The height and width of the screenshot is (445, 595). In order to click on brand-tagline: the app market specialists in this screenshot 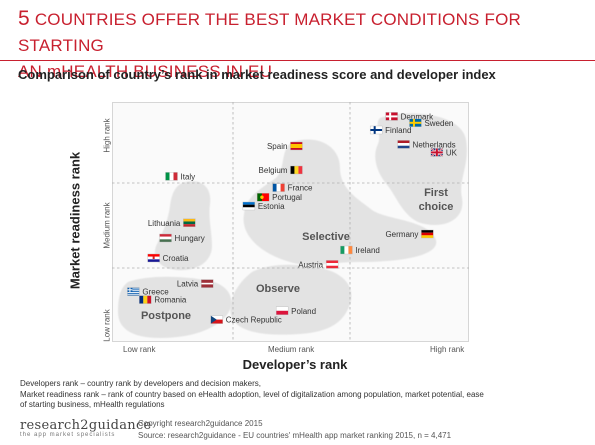, I will do `click(68, 435)`.